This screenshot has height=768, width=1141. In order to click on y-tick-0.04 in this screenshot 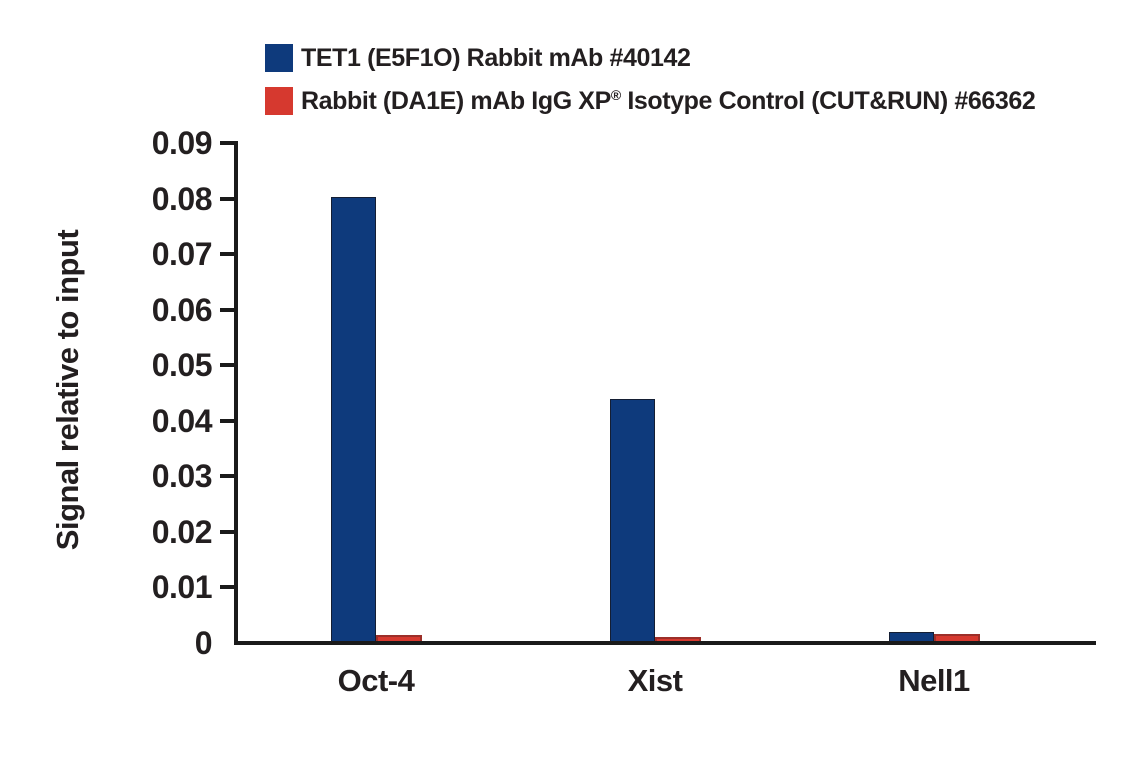, I will do `click(227, 420)`.